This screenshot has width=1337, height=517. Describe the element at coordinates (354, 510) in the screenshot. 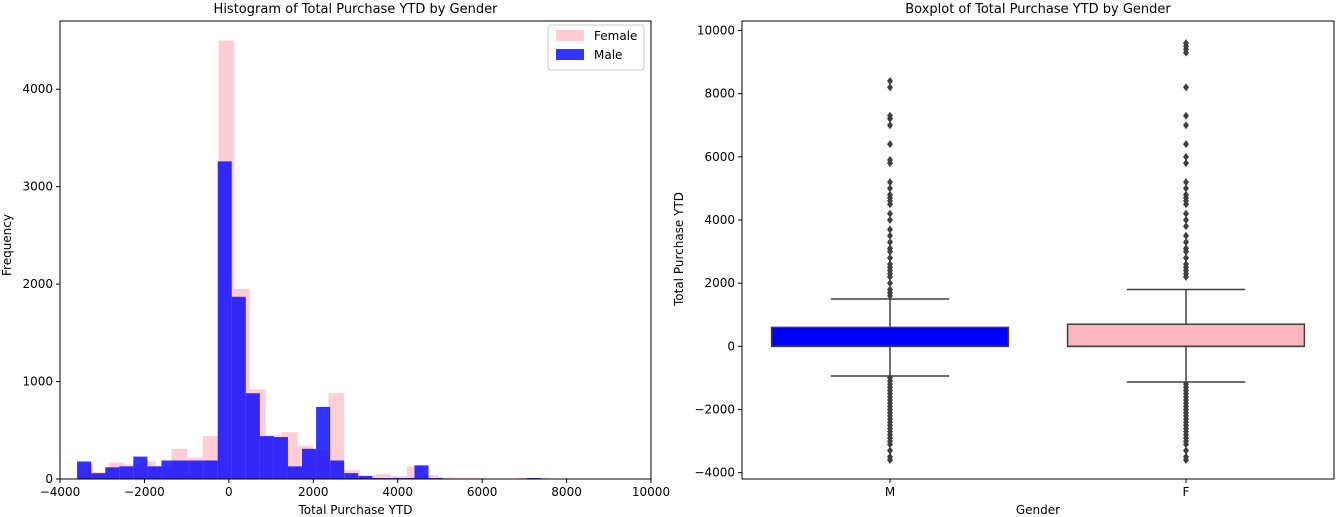

I see `histogram-x-axis-label: Total Purchase YTD` at that location.